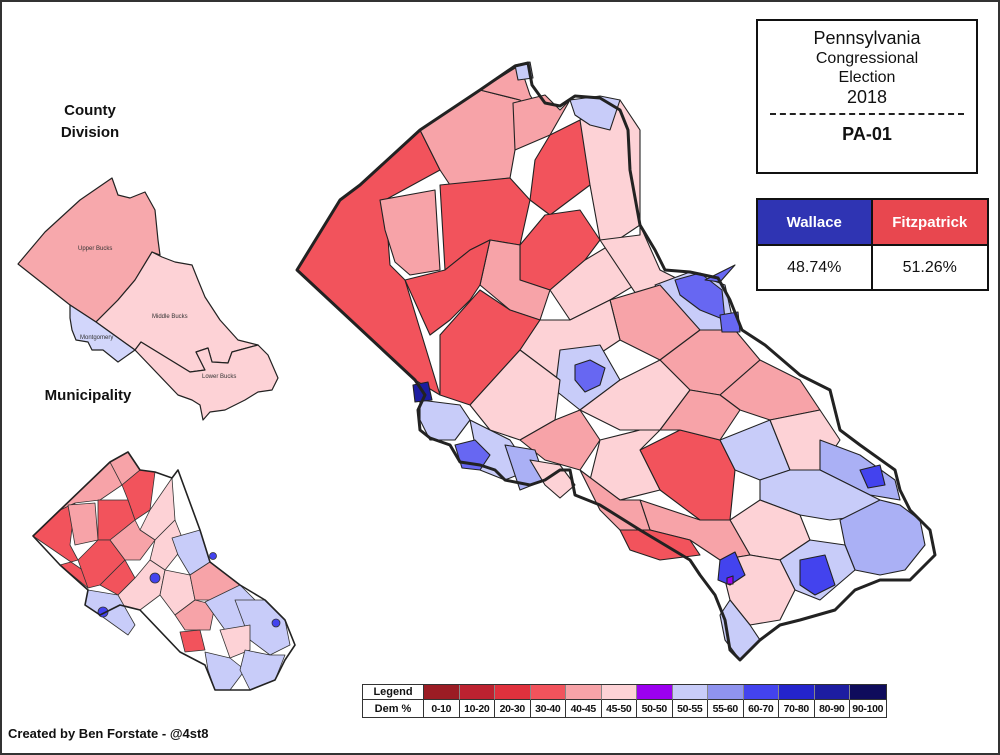 Image resolution: width=1000 pixels, height=755 pixels. What do you see at coordinates (102, 333) in the screenshot?
I see `region-montgomery` at bounding box center [102, 333].